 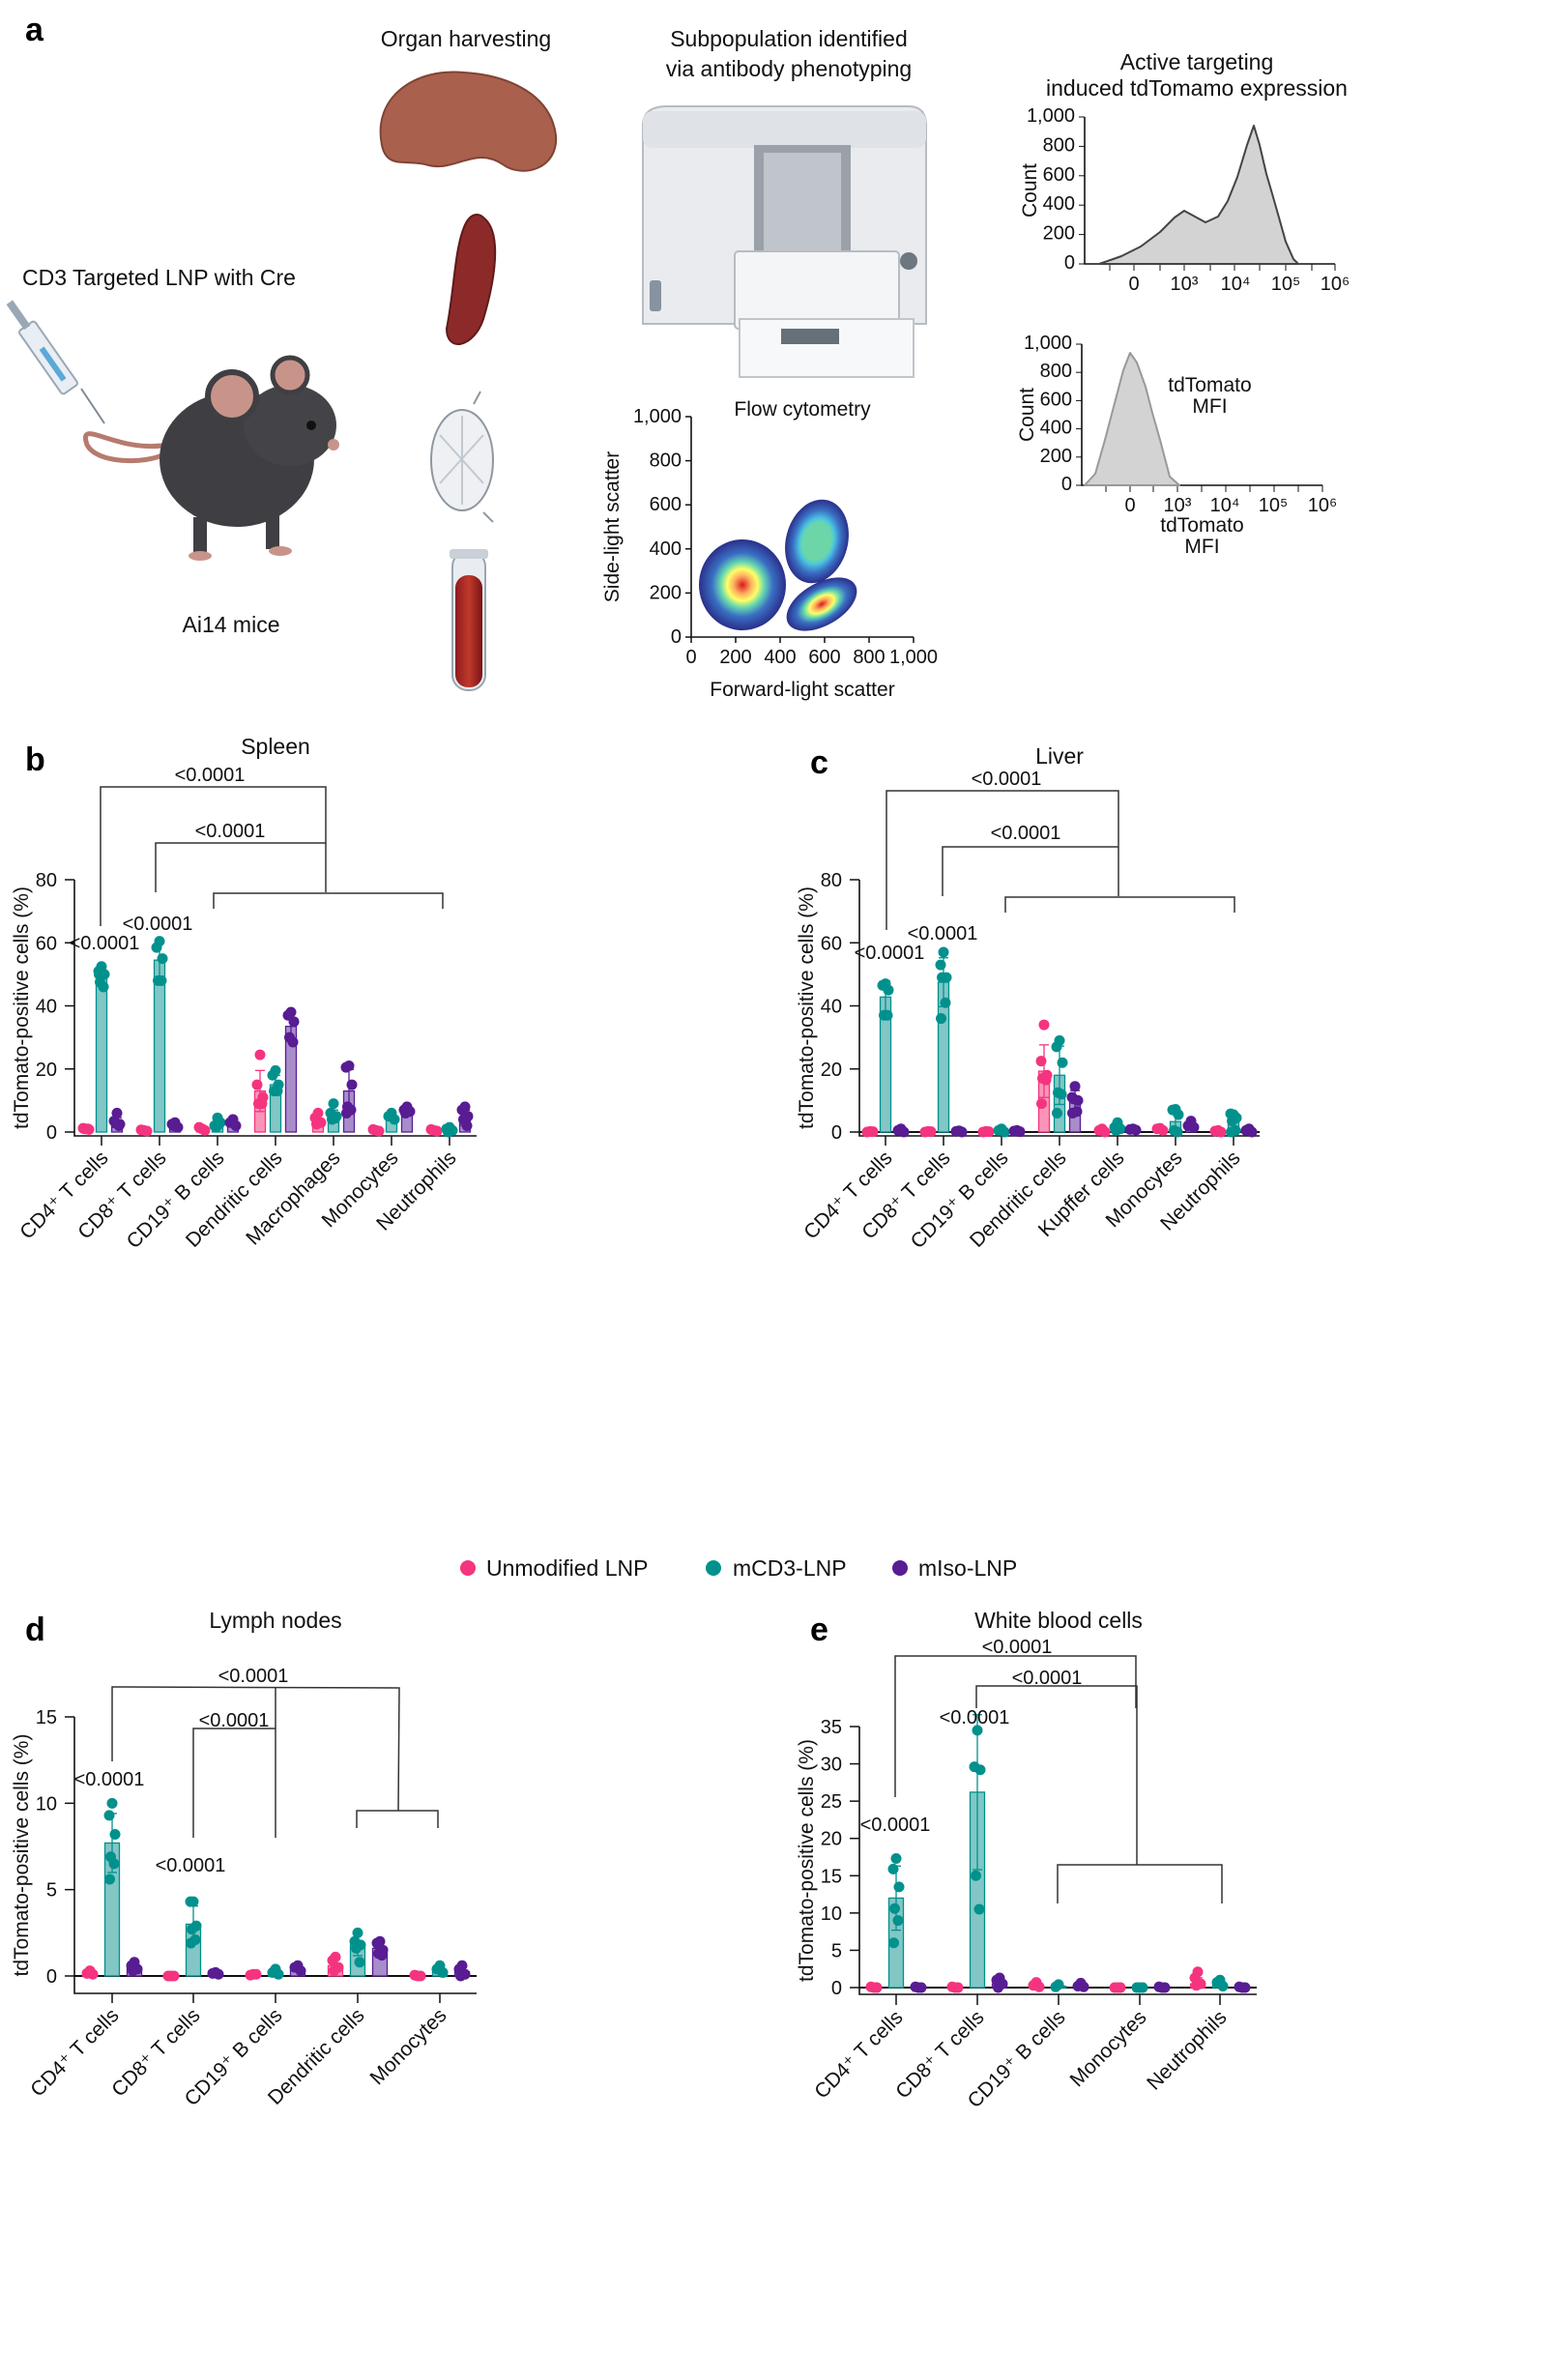 I want to click on x-tick-label: 600, so click(x=824, y=657).